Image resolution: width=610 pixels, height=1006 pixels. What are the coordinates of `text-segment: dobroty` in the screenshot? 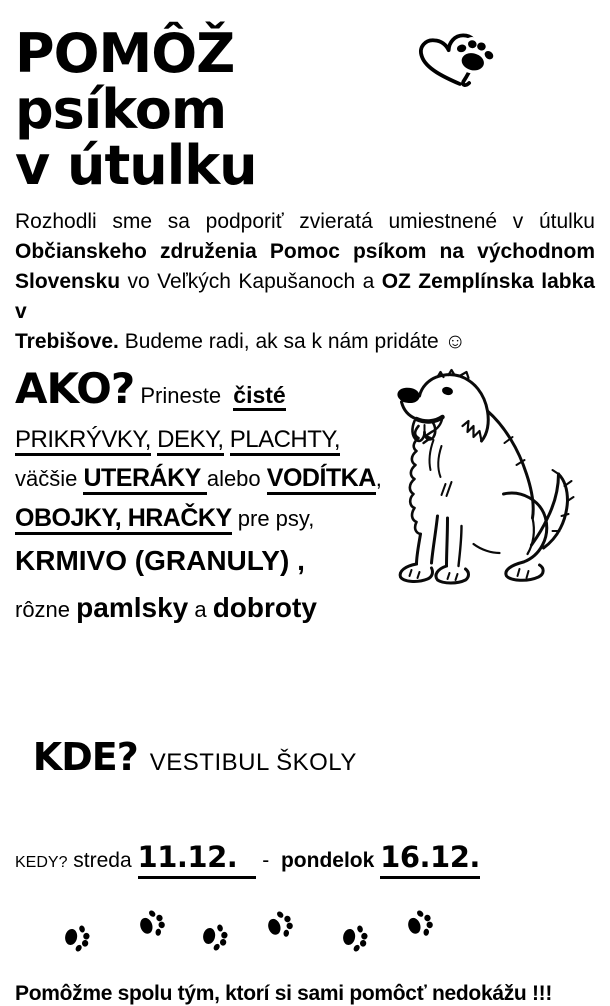 It's located at (264, 607).